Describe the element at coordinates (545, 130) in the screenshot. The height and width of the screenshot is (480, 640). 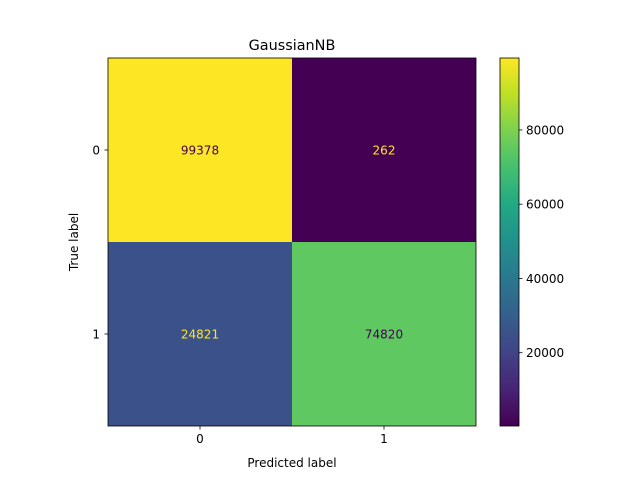
I see `colorbar-tick-label: 80000` at that location.